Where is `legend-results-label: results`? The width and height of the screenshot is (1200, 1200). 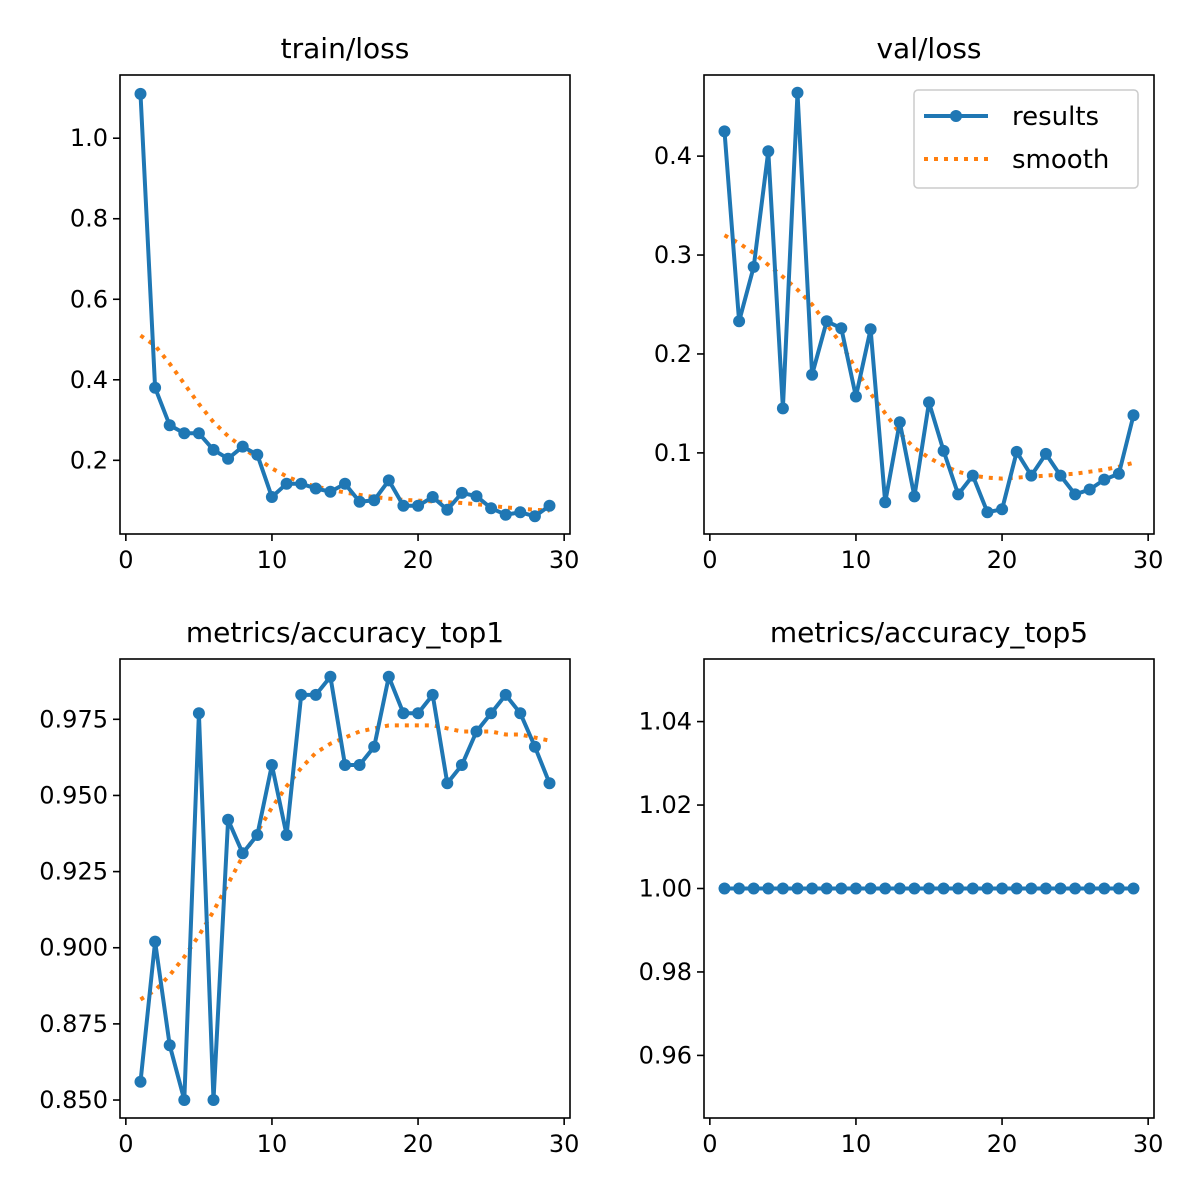
legend-results-label: results is located at coordinates (1055, 117).